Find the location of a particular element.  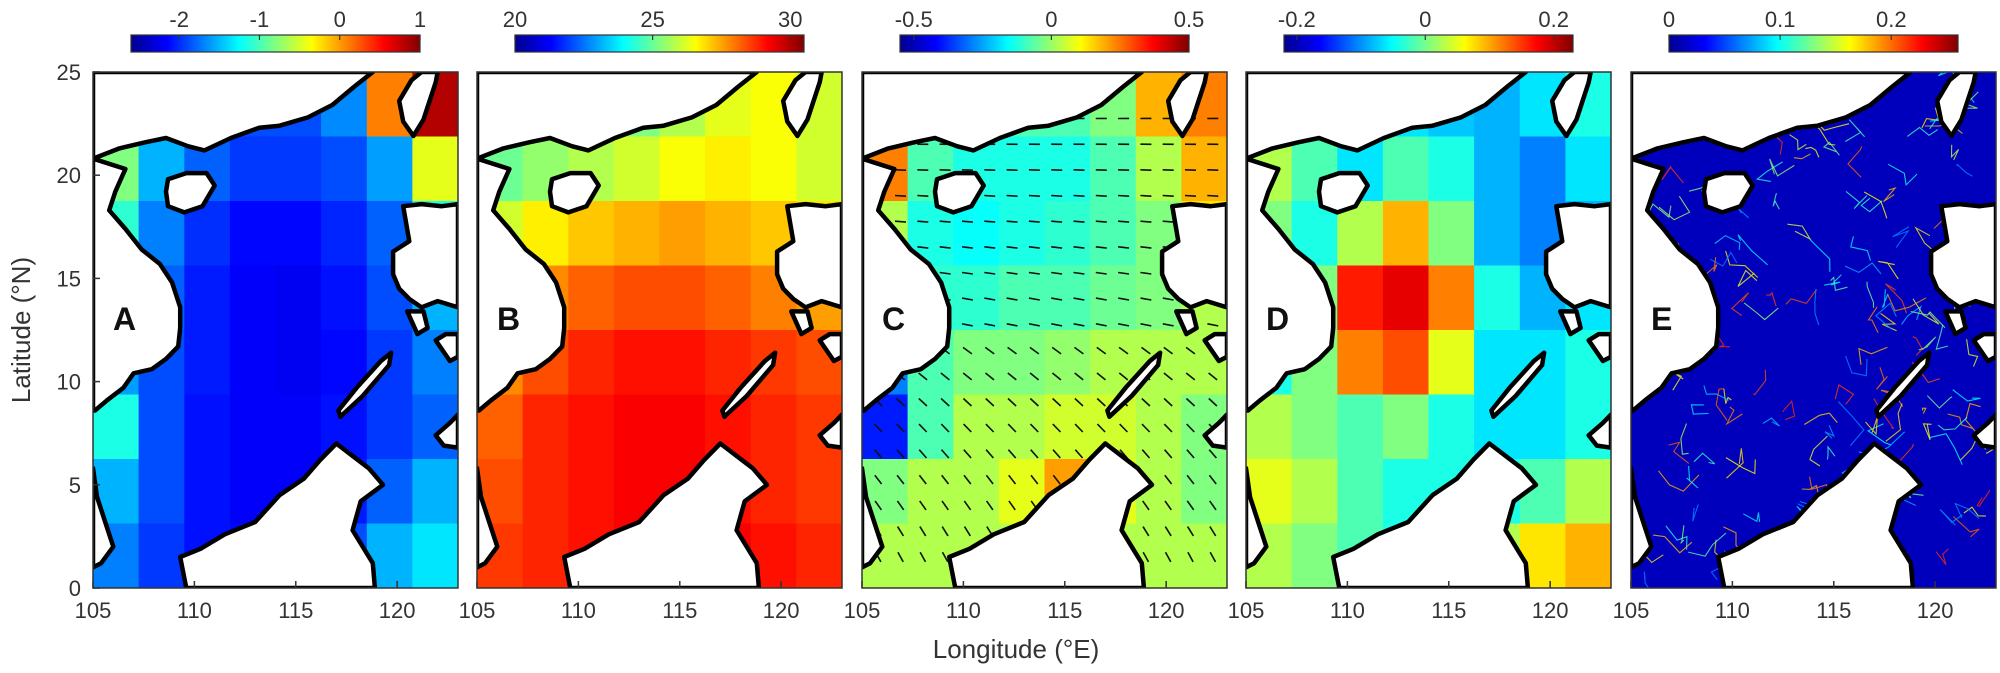

colorbar is located at coordinates (275, 43).